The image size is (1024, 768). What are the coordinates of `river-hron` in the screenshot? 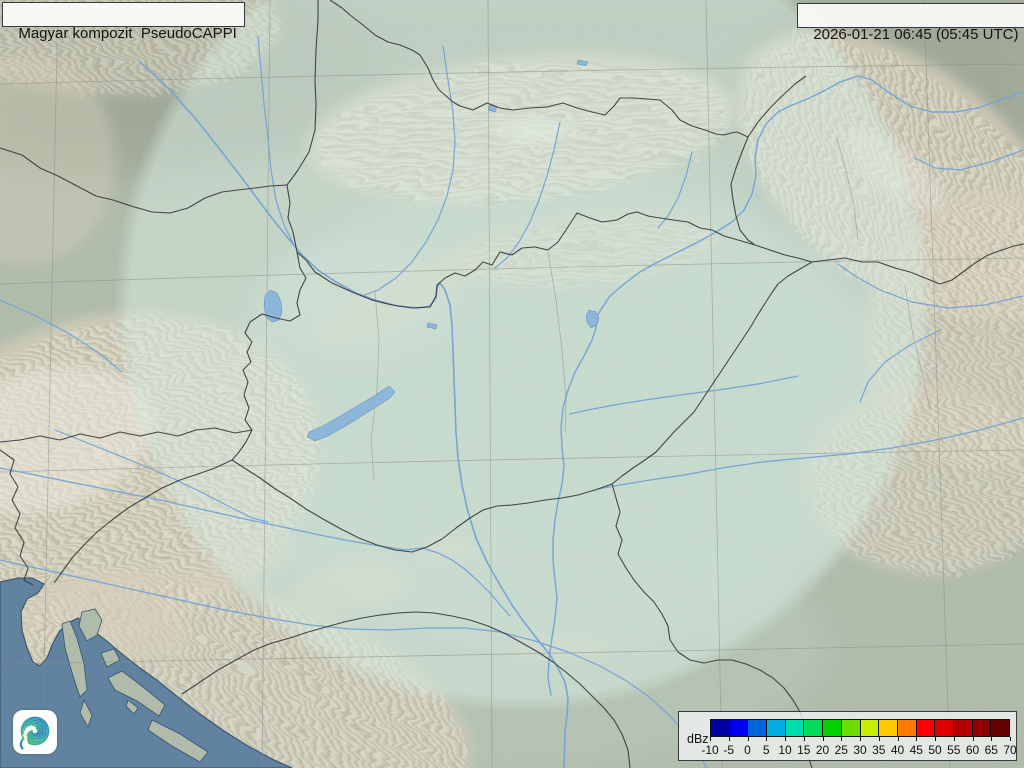 It's located at (527, 195).